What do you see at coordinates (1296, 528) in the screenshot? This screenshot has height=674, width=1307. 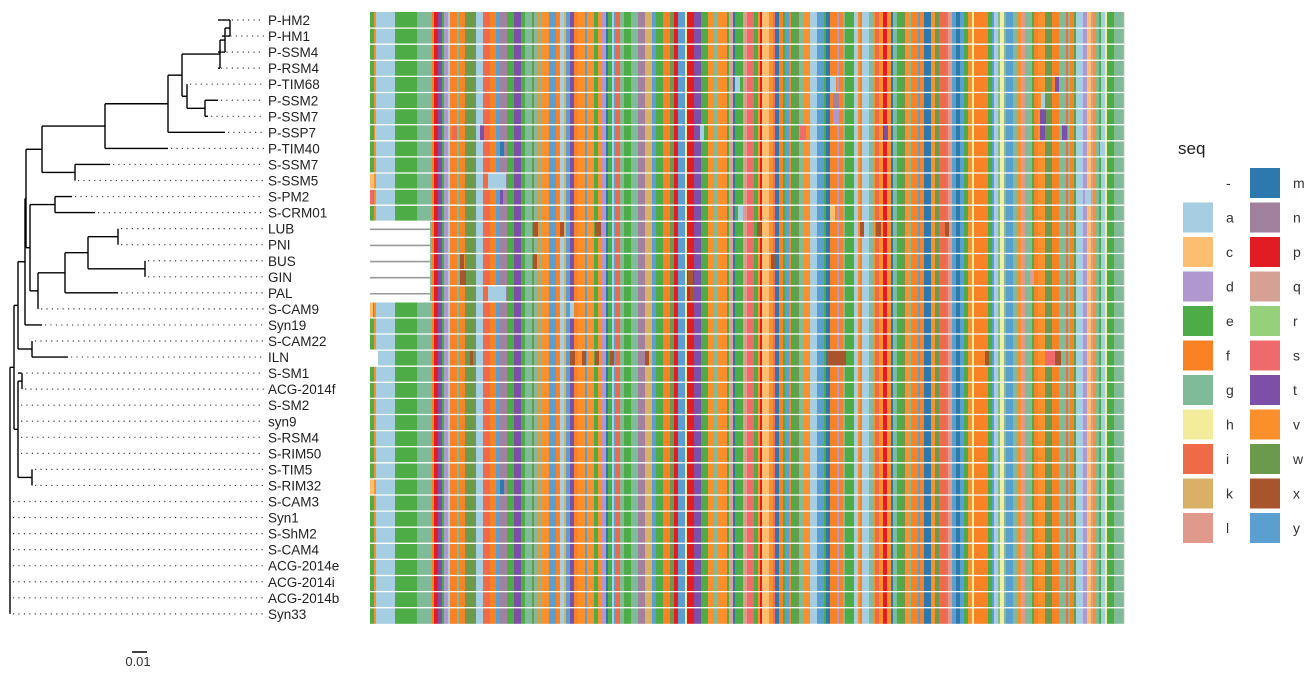 I see `legend-label: y` at bounding box center [1296, 528].